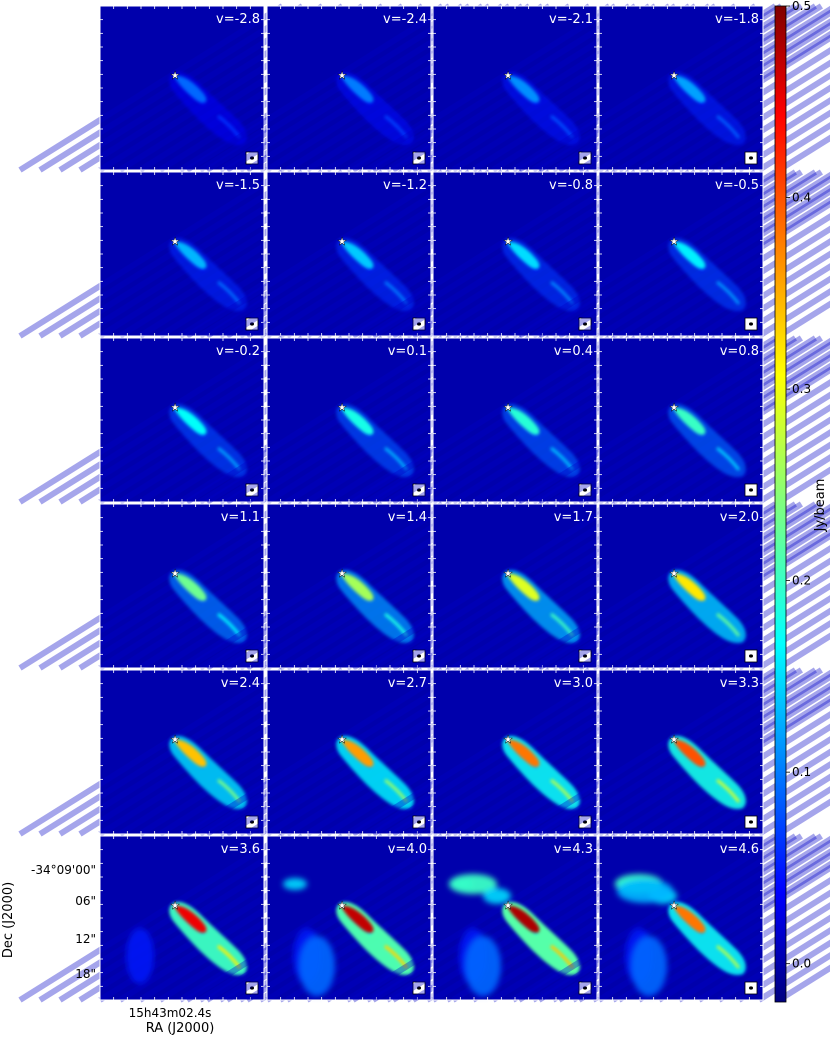  I want to click on velocity-label: v=-0.8, so click(571, 185).